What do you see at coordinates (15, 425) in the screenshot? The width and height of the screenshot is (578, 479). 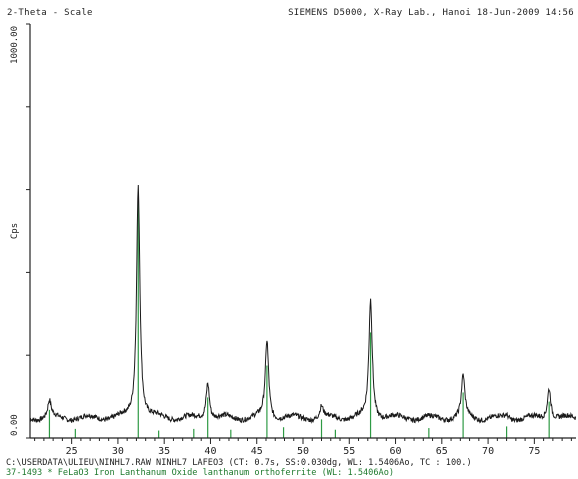 I see `y-tick-label-0: 0.00` at bounding box center [15, 425].